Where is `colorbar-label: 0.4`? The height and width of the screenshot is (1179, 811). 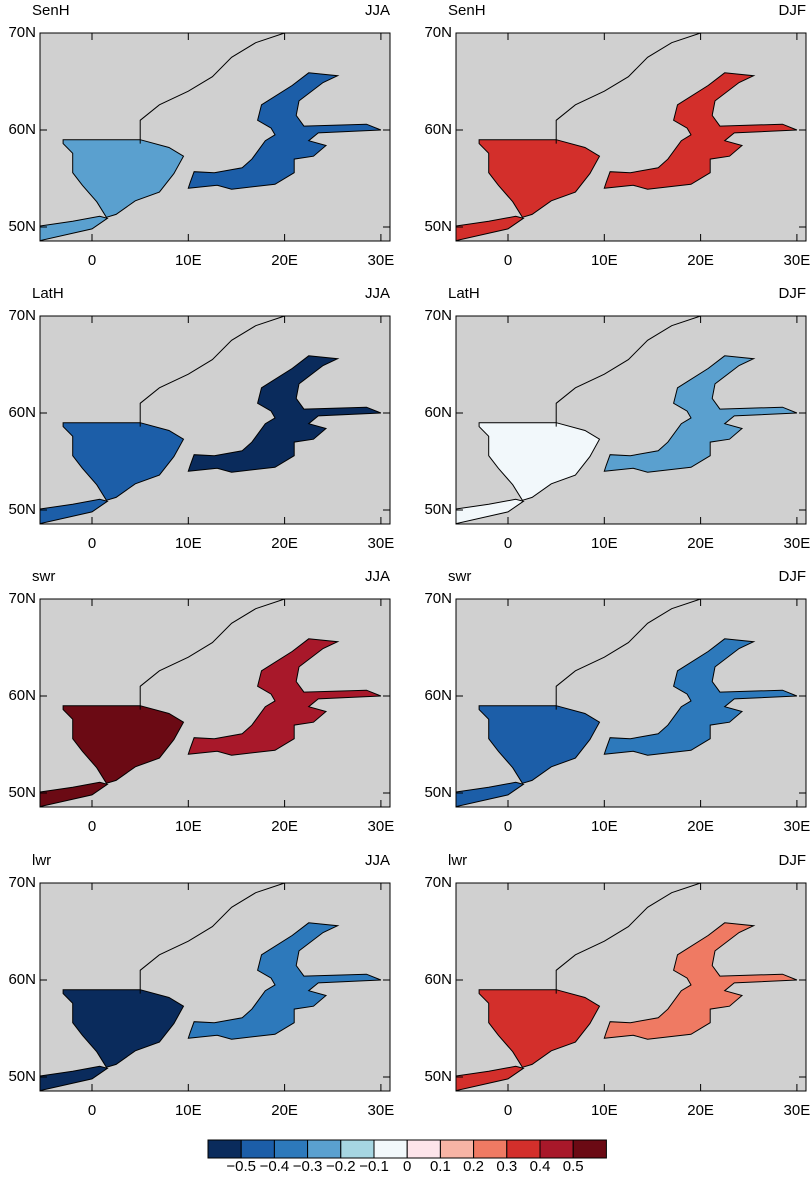
colorbar-label: 0.4 is located at coordinates (540, 1166).